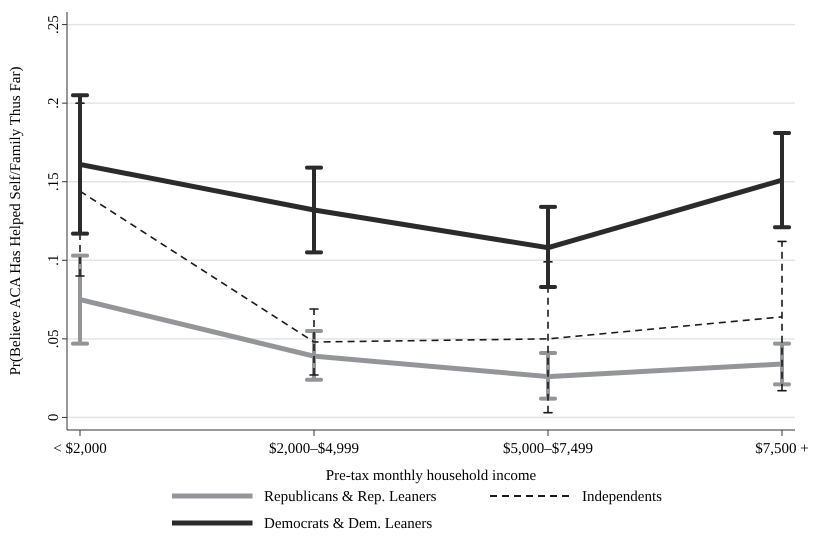 This screenshot has height=560, width=822. I want to click on x-tick-label: $5,000–$7,499, so click(548, 449).